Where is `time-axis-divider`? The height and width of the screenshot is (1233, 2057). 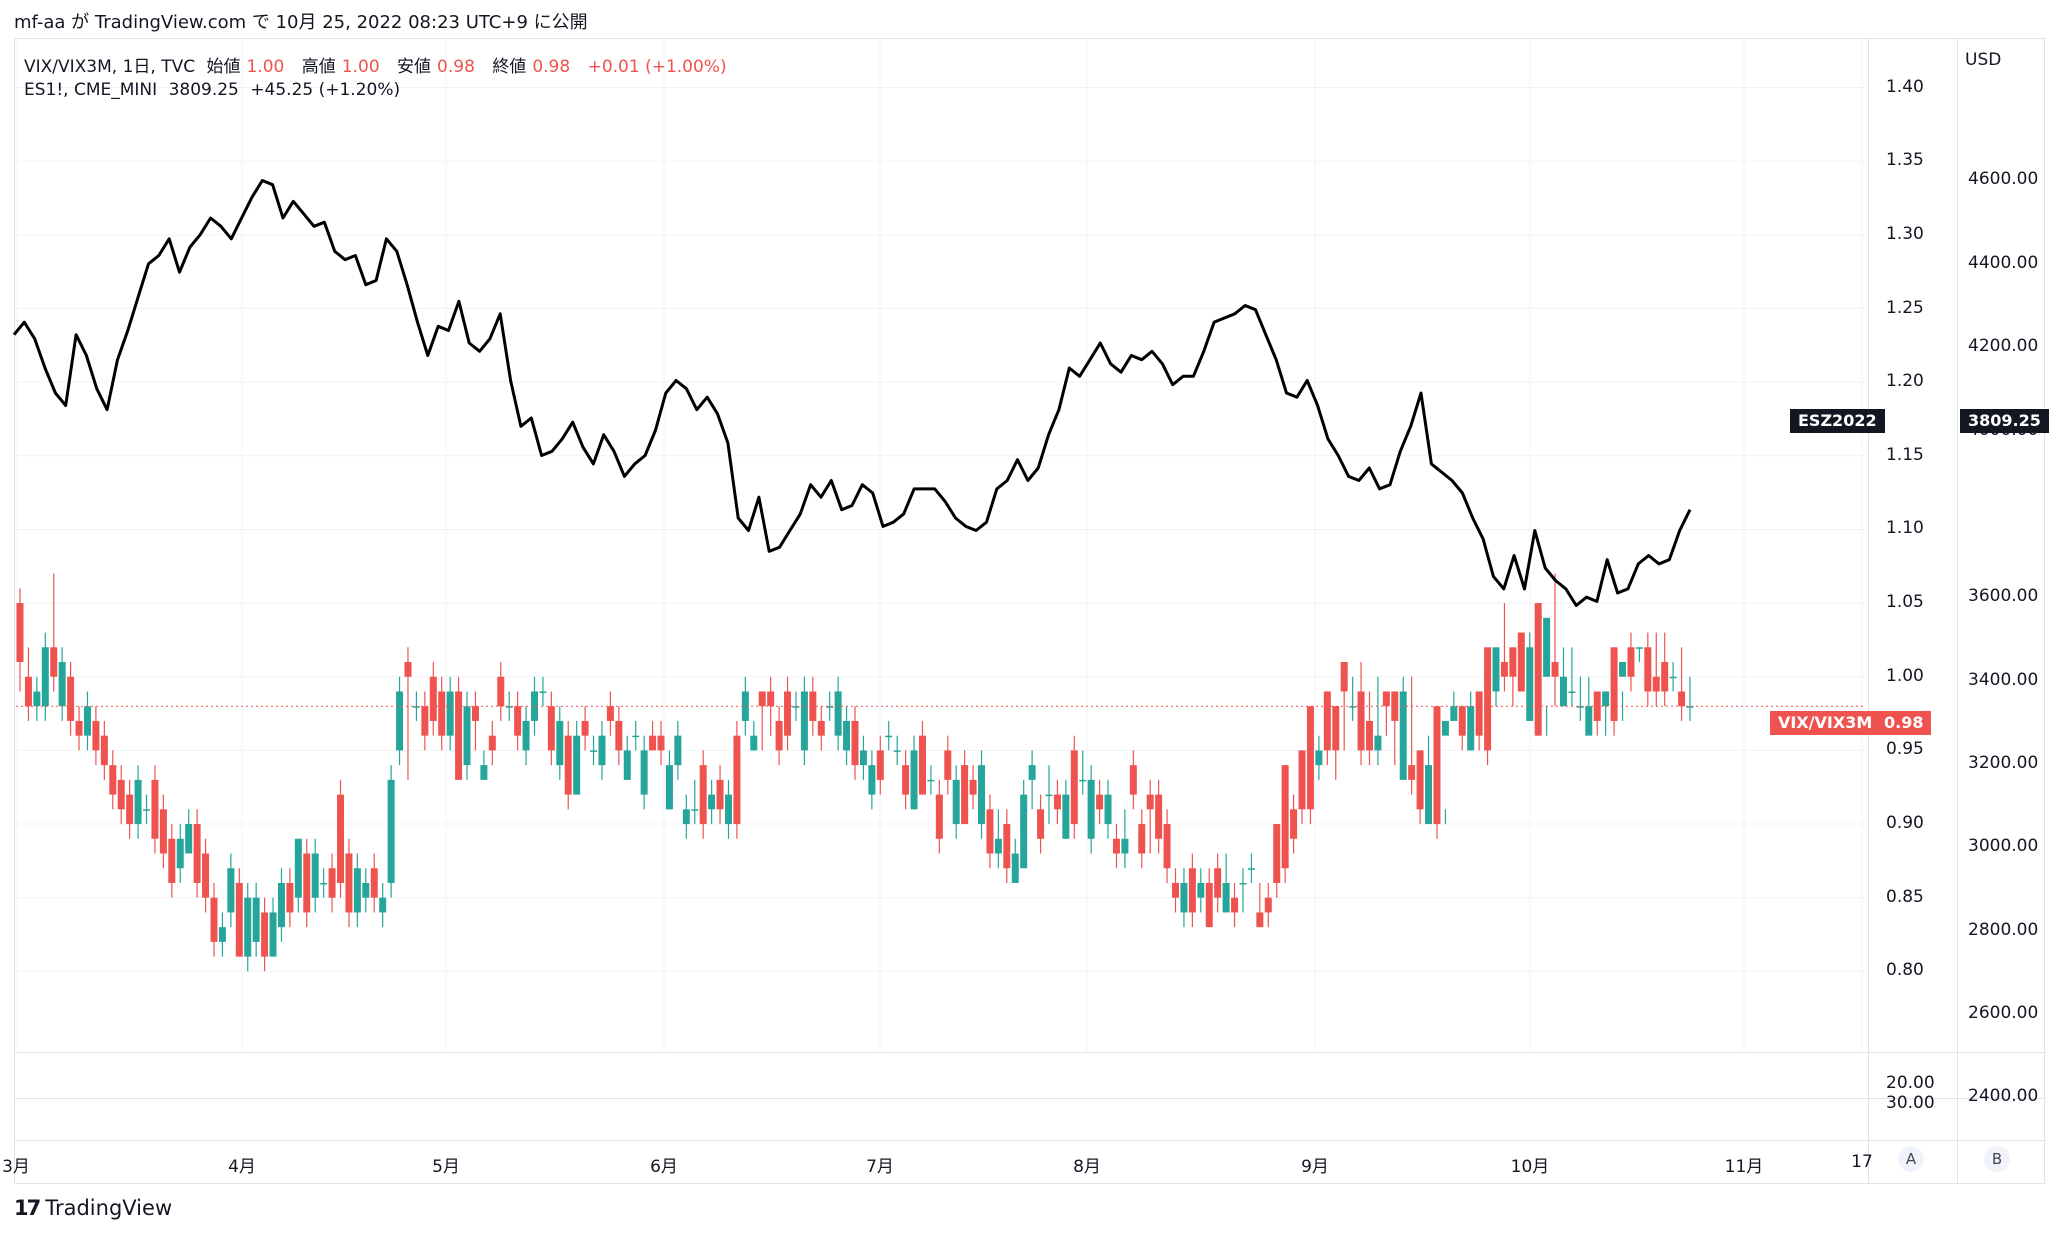
time-axis-divider is located at coordinates (1029, 1140).